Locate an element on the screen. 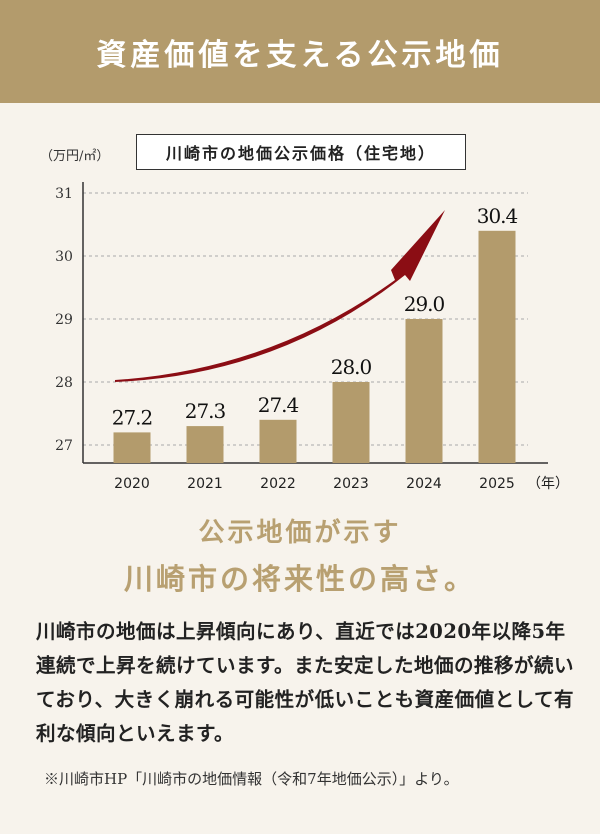 Image resolution: width=600 pixels, height=834 pixels. x-tick-label: 2025 is located at coordinates (497, 484).